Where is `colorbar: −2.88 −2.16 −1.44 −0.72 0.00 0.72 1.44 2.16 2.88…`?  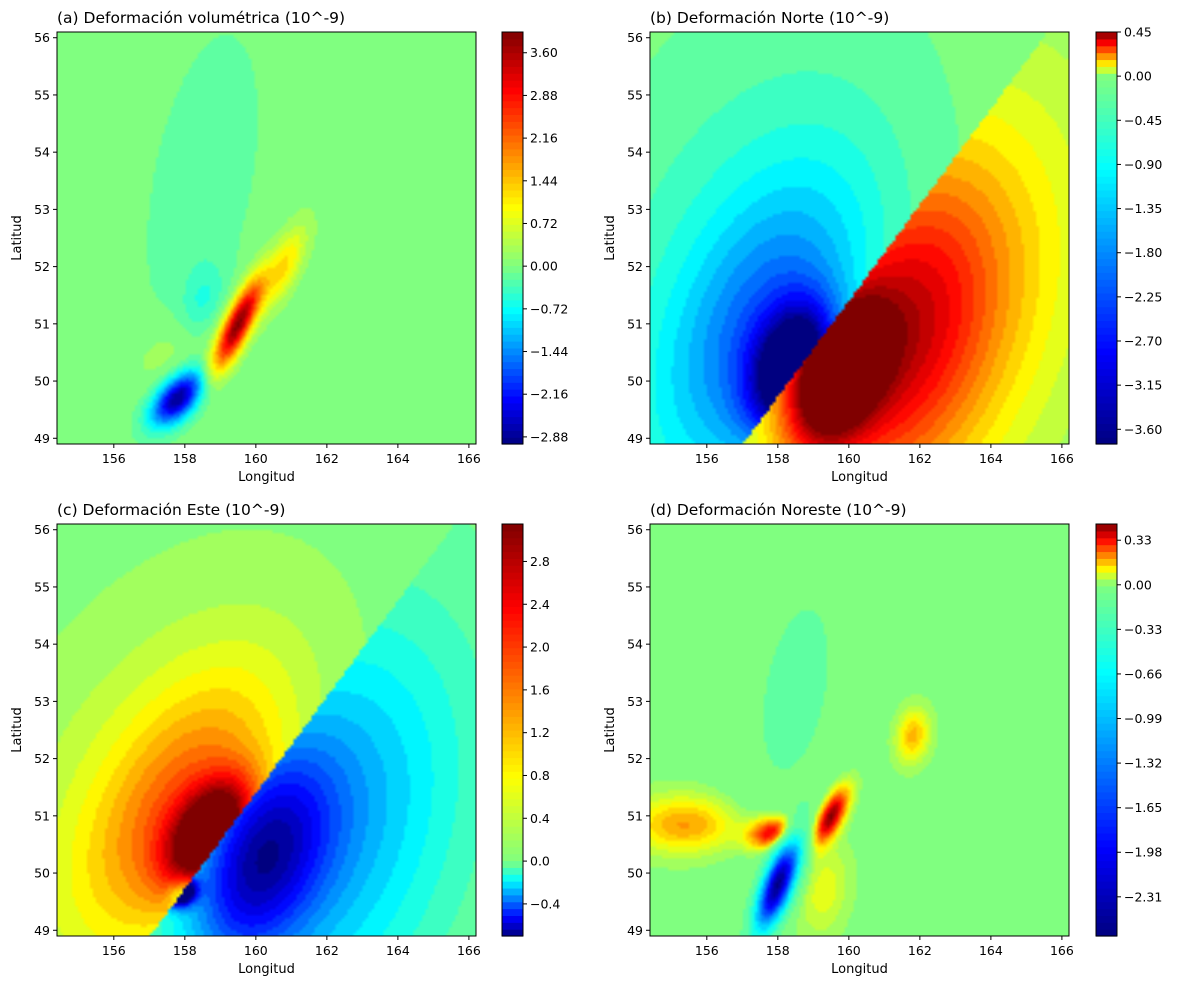
colorbar: −2.88 −2.16 −1.44 −0.72 0.00 0.72 1.44 2.16 2.88… is located at coordinates (534, 238).